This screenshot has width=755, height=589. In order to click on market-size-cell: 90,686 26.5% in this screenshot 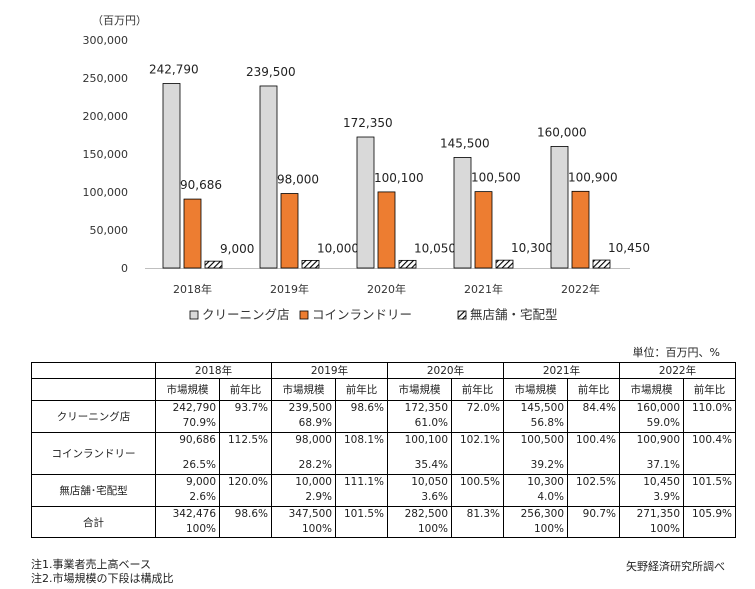, I will do `click(187, 453)`.